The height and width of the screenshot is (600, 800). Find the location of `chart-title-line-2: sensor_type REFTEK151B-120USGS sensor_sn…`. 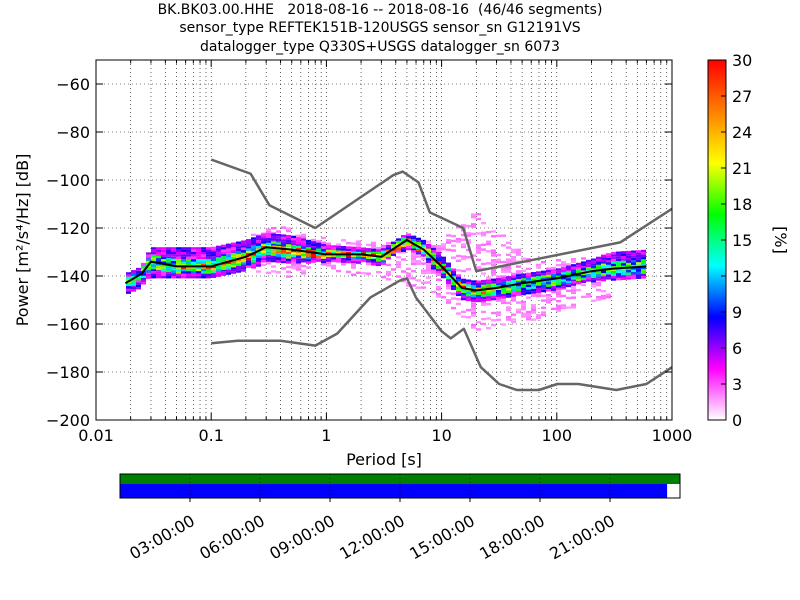

chart-title-line-2: sensor_type REFTEK151B-120USGS sensor_sn… is located at coordinates (380, 28).